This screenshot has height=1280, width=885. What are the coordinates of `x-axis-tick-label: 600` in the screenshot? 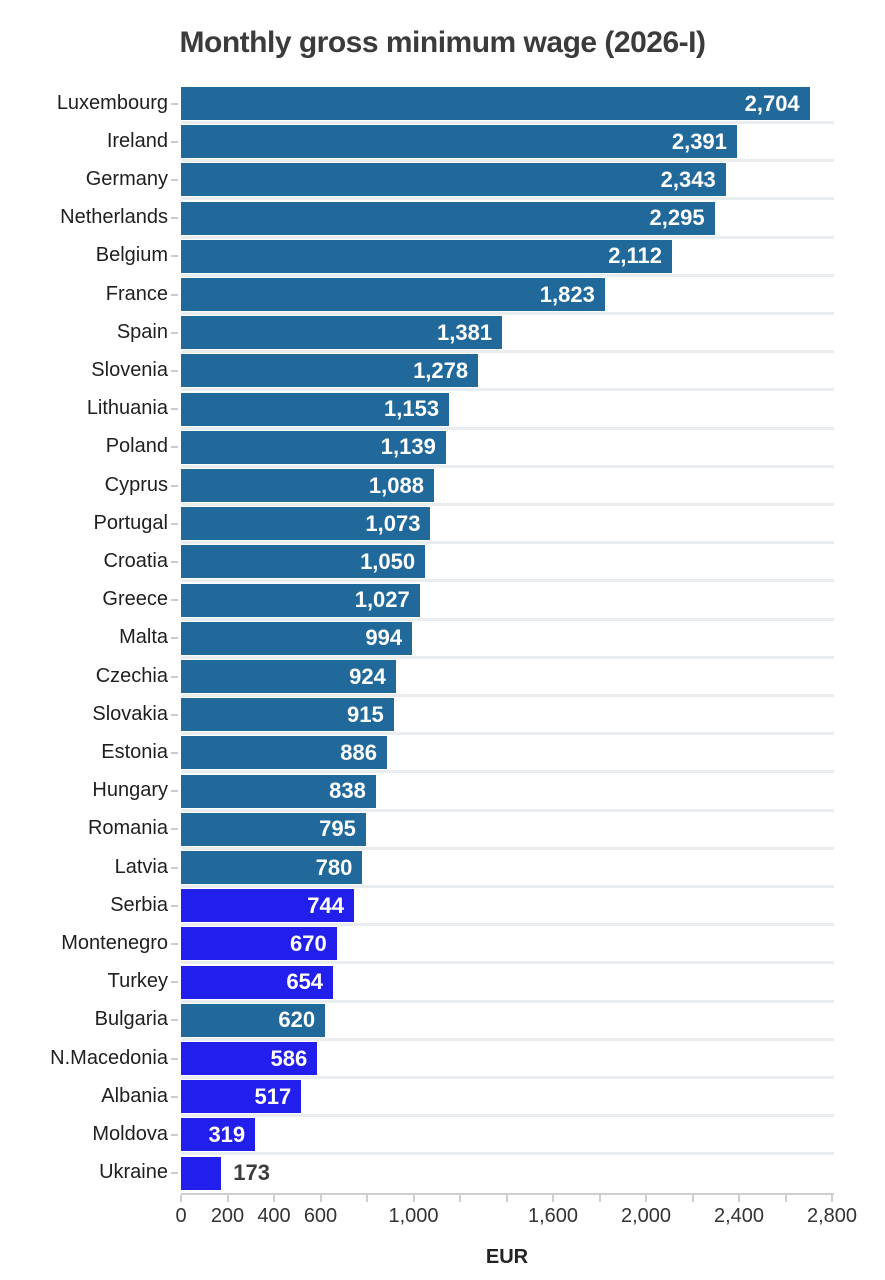 It's located at (320, 1216).